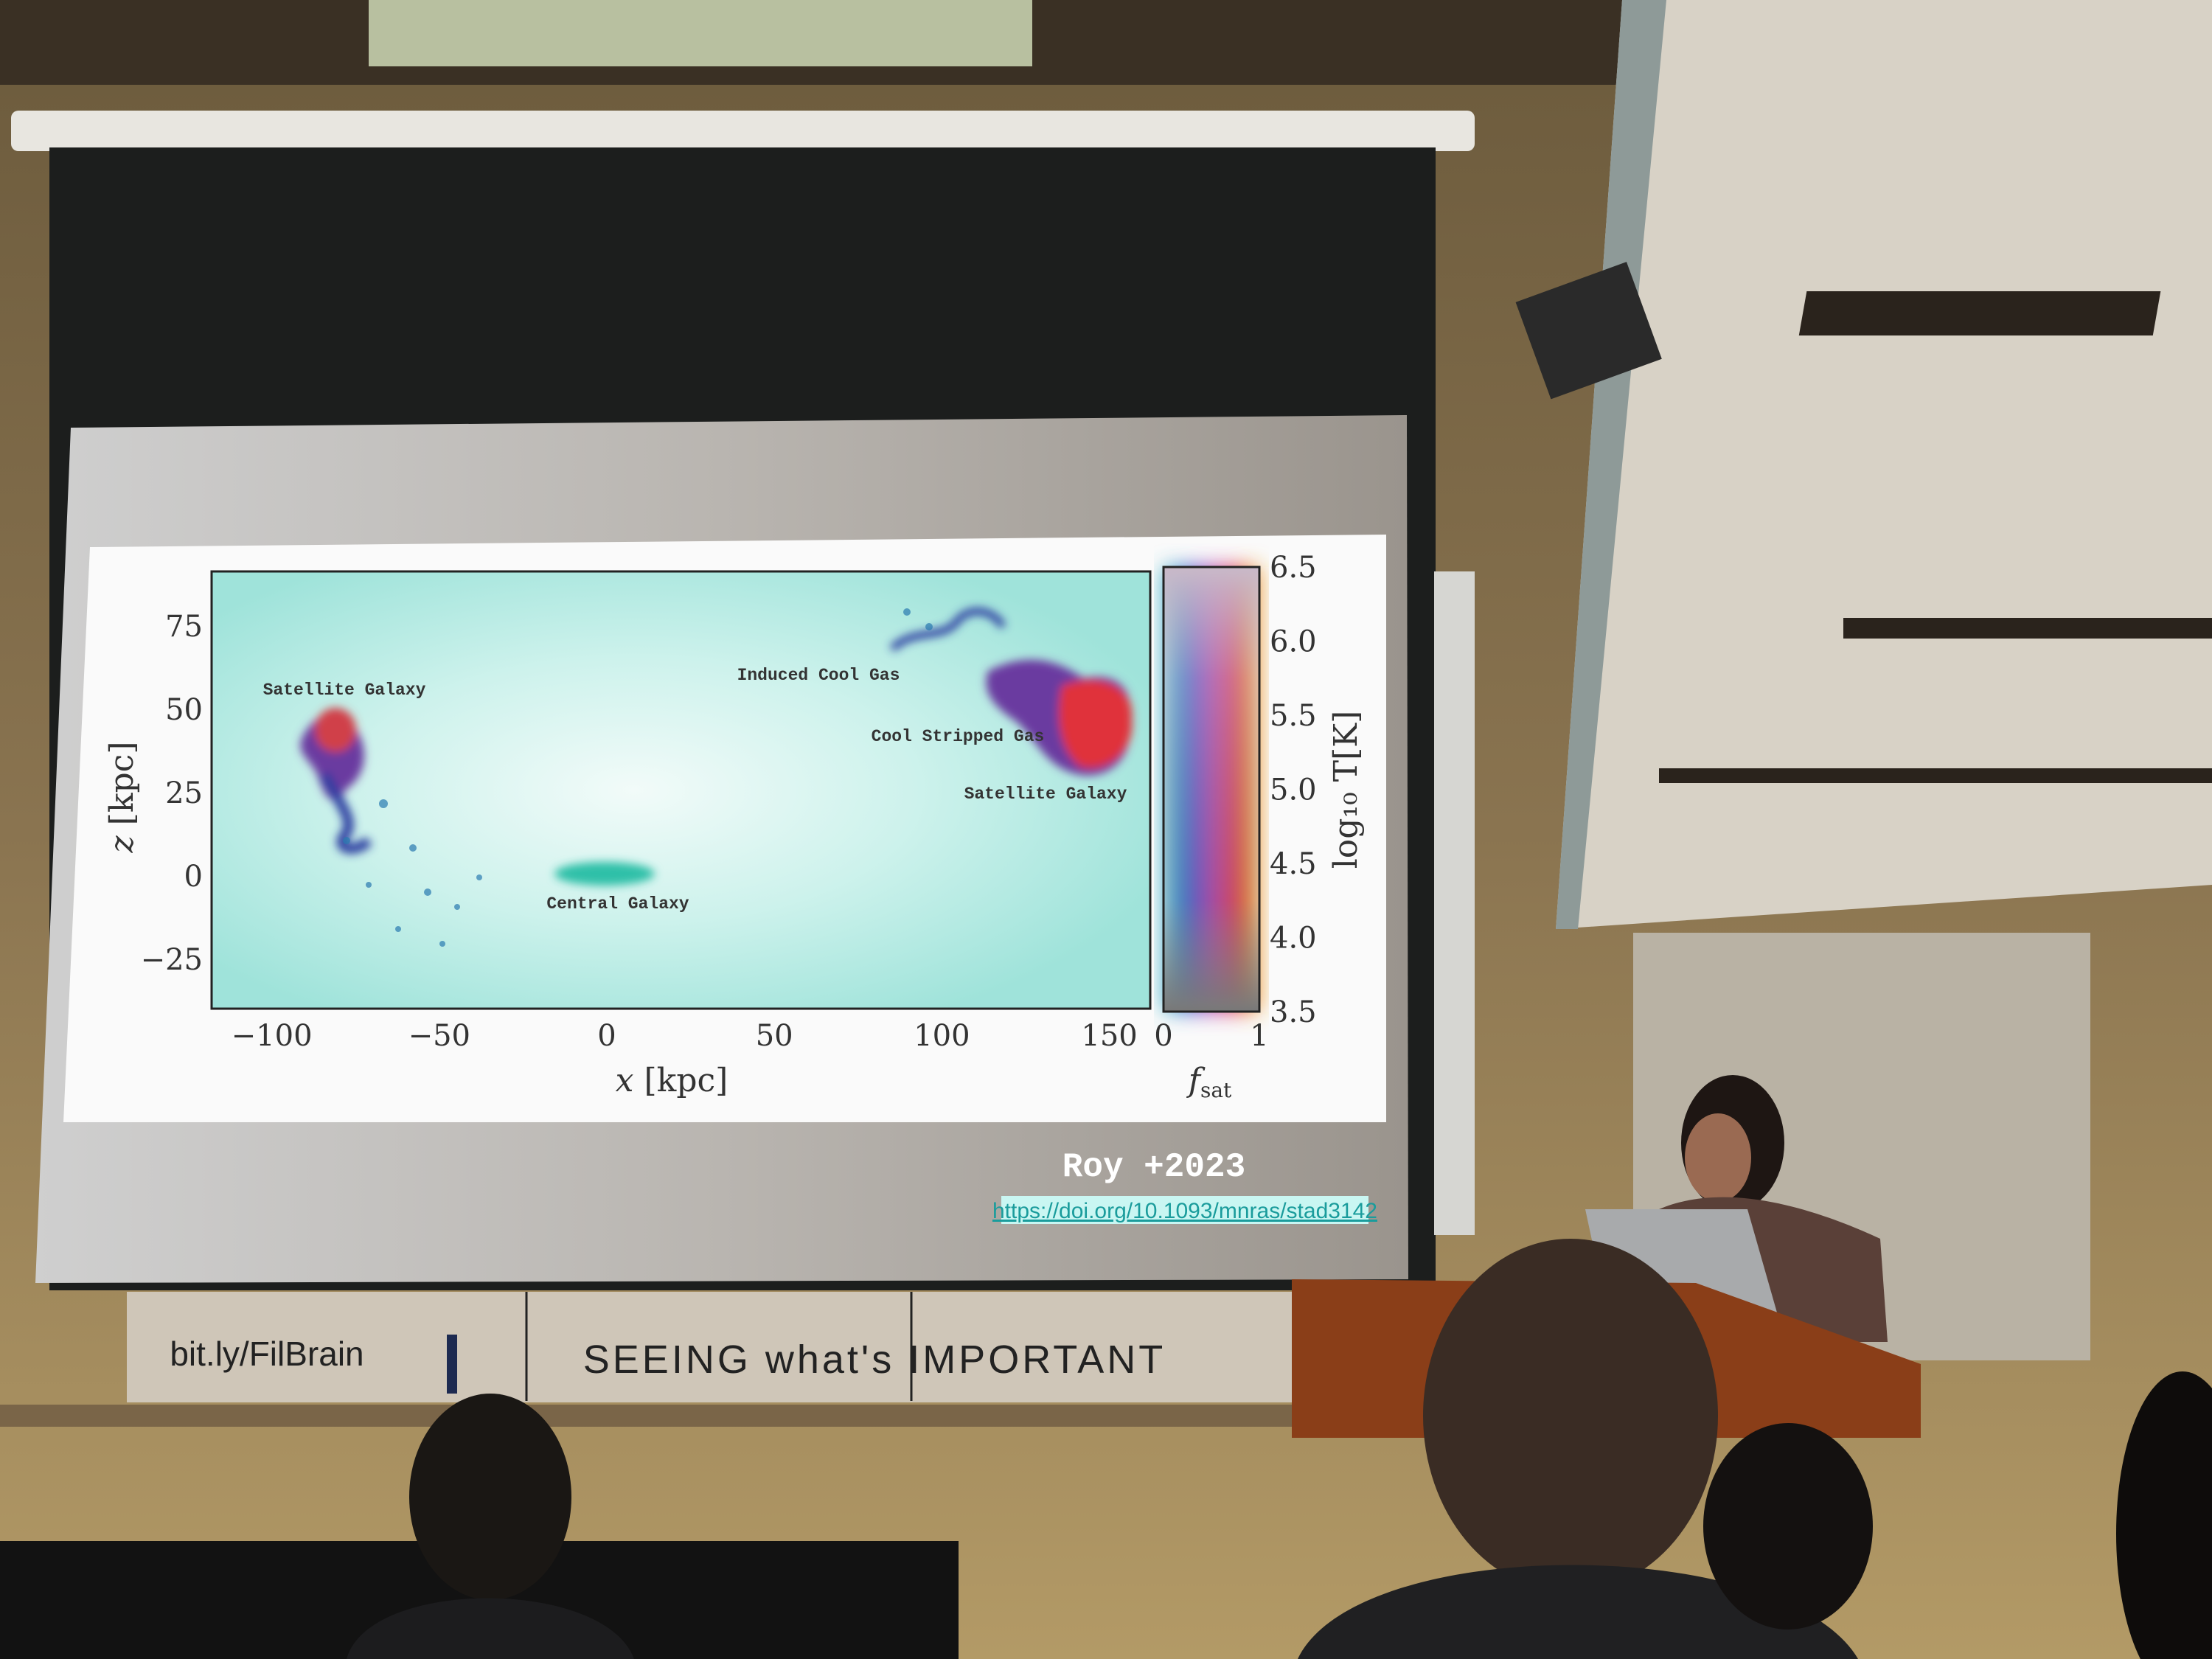  Describe the element at coordinates (184, 710) in the screenshot. I see `z-tick-label: 50` at that location.